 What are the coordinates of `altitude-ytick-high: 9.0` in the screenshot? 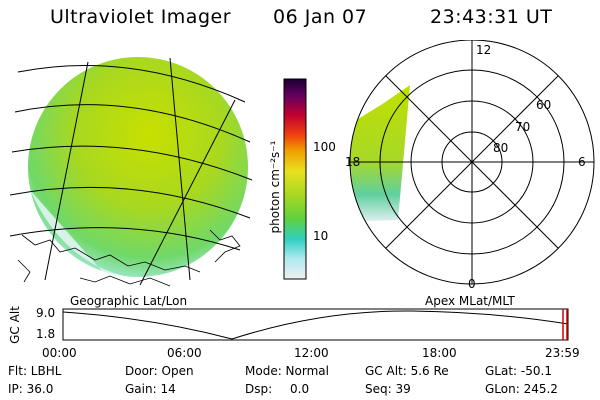 It's located at (46, 313).